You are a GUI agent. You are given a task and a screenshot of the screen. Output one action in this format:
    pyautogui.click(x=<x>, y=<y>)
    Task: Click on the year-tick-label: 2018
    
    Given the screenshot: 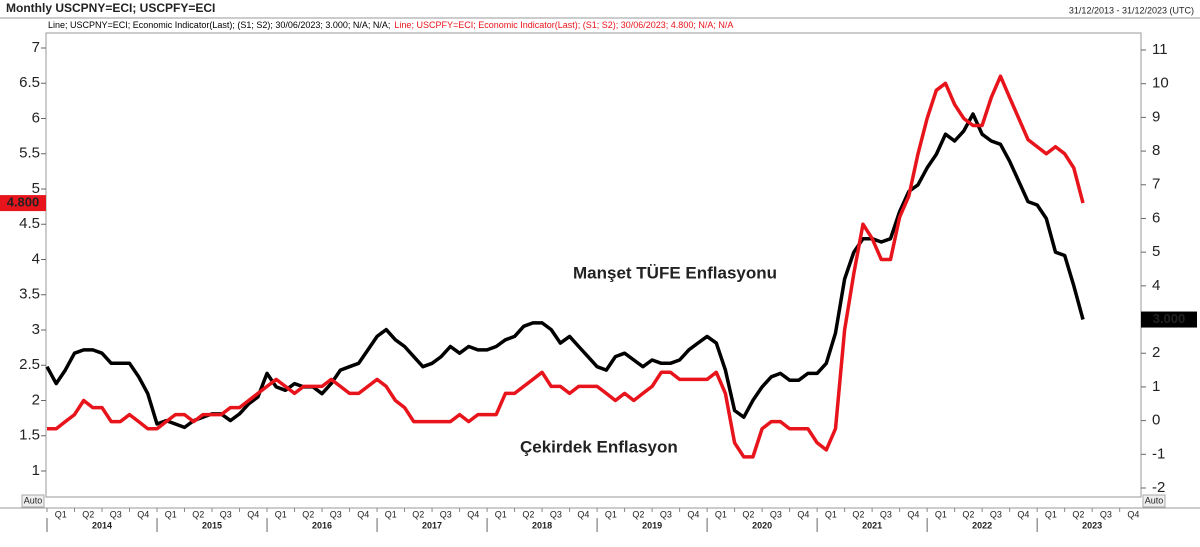 What is the action you would take?
    pyautogui.click(x=542, y=525)
    